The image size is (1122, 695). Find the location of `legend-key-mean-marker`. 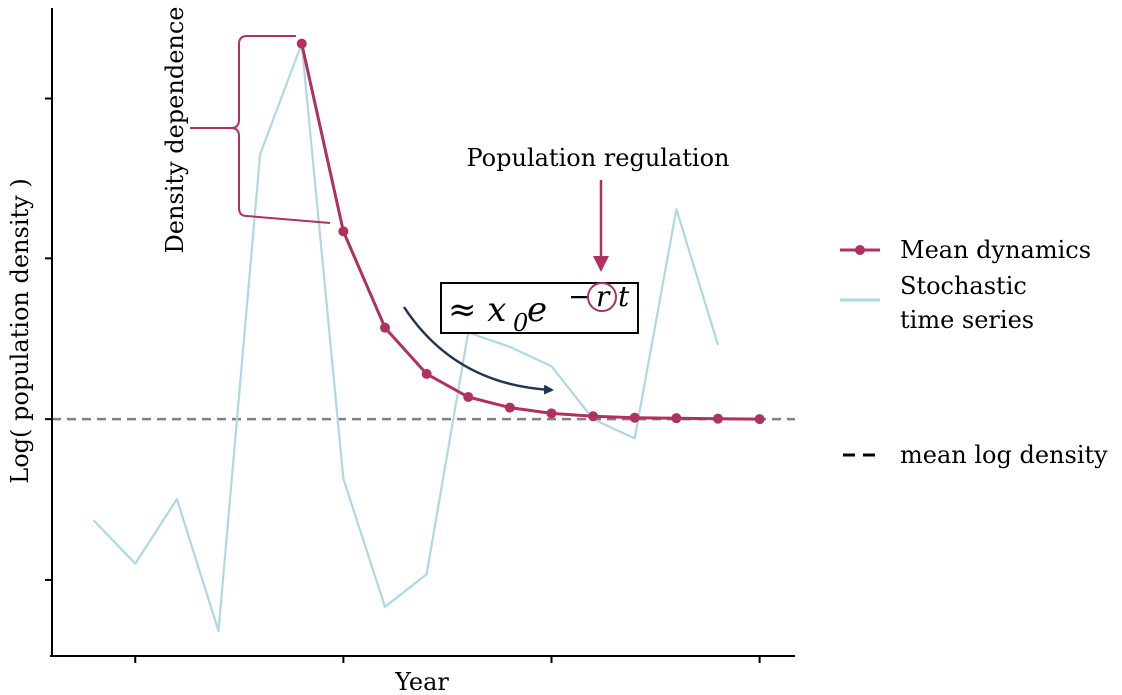

legend-key-mean-marker is located at coordinates (860, 250).